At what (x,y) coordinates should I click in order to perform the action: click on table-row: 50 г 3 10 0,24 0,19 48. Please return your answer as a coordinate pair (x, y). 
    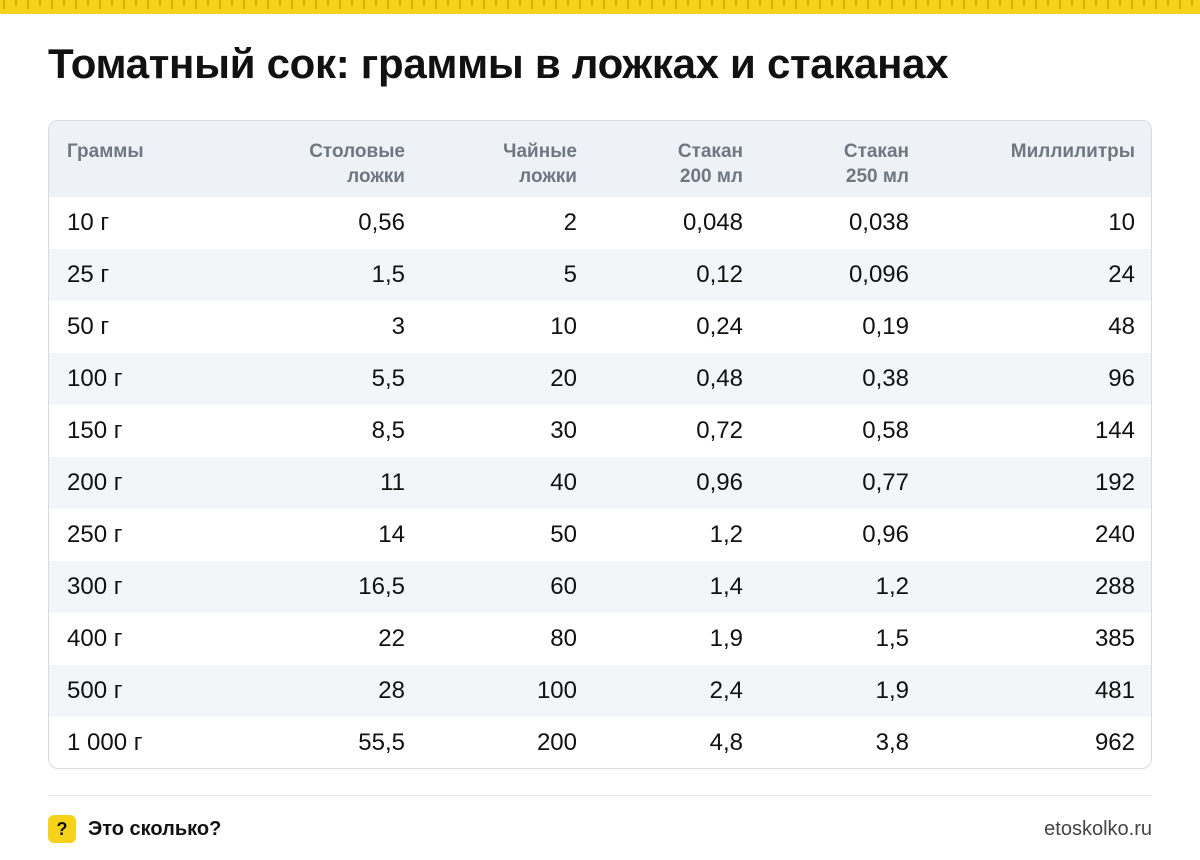
    Looking at the image, I should click on (600, 327).